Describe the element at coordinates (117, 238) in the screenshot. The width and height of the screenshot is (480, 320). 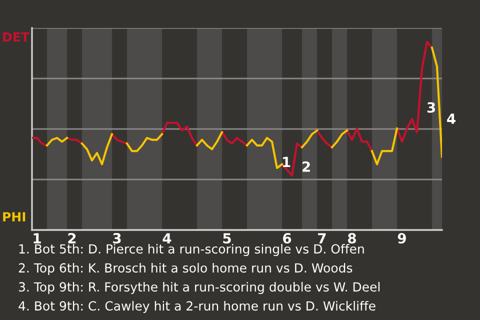
I see `x-tick-label: 3` at that location.